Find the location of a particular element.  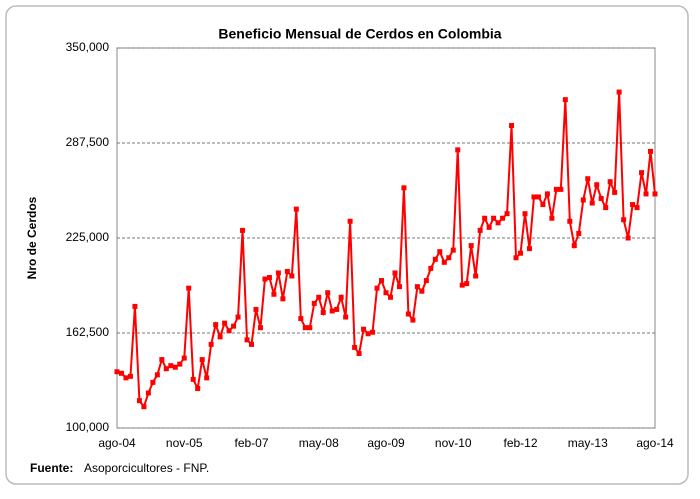

x-tick-label: nov-10 is located at coordinates (453, 443).